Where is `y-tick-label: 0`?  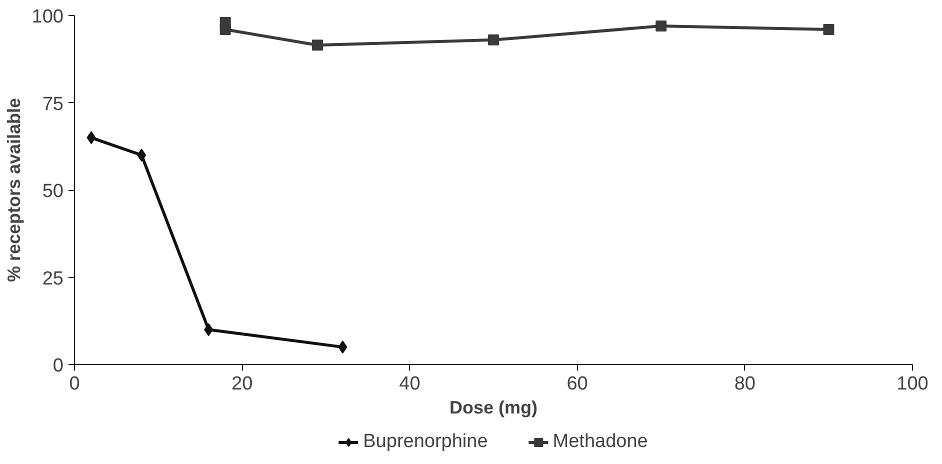
y-tick-label: 0 is located at coordinates (58, 366).